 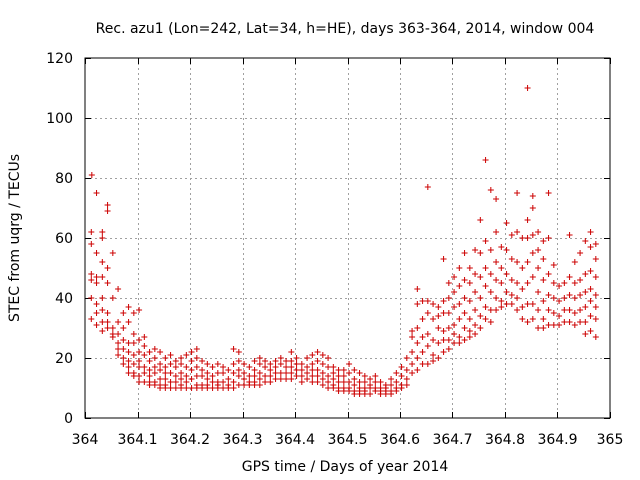 What do you see at coordinates (15, 238) in the screenshot?
I see `y-axis-label: STEC from uqrg / TECUs` at bounding box center [15, 238].